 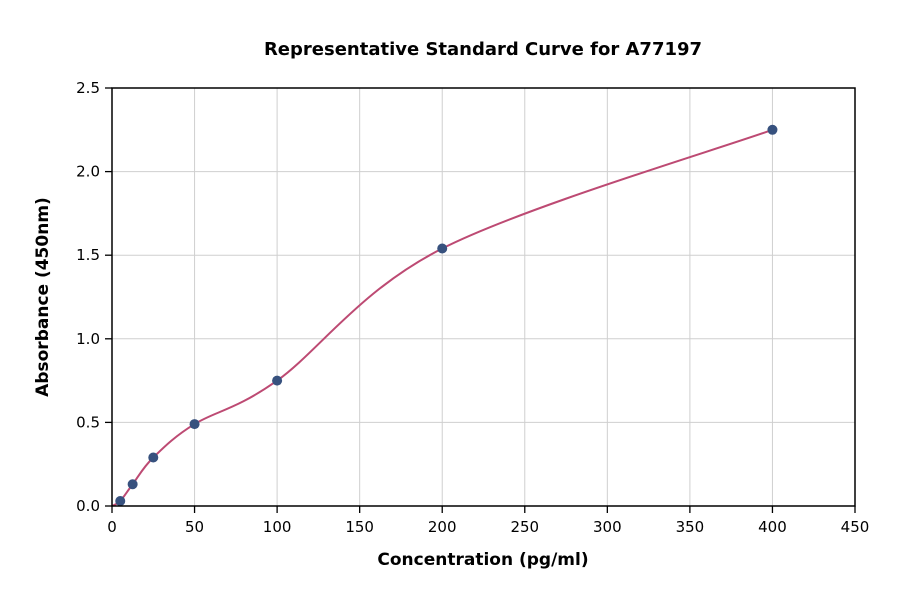 I want to click on y-tick-label: 0.0, so click(x=88, y=506).